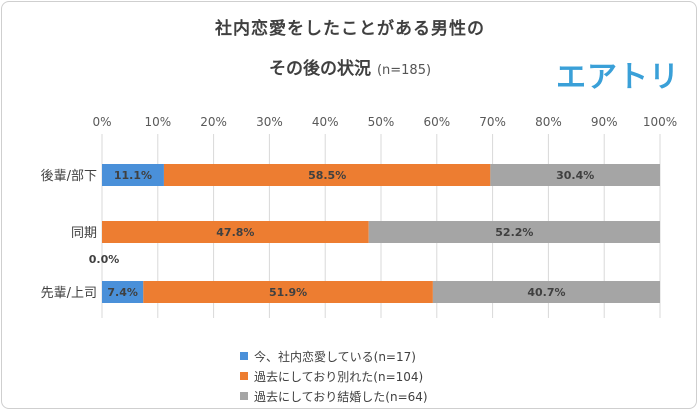 Image resolution: width=700 pixels, height=412 pixels. What do you see at coordinates (339, 376) in the screenshot?
I see `legend-label: 過去にしており別れた(n=104)` at bounding box center [339, 376].